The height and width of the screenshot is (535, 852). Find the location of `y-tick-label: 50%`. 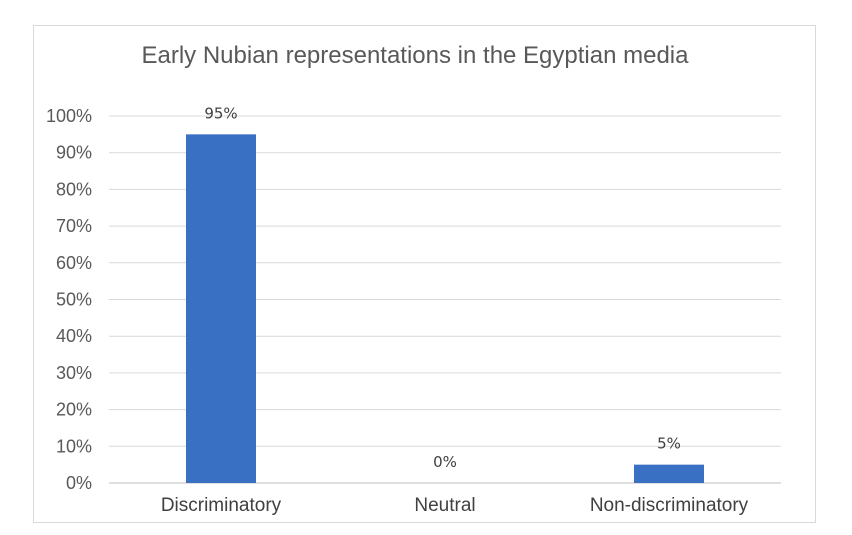

y-tick-label: 50% is located at coordinates (74, 300).